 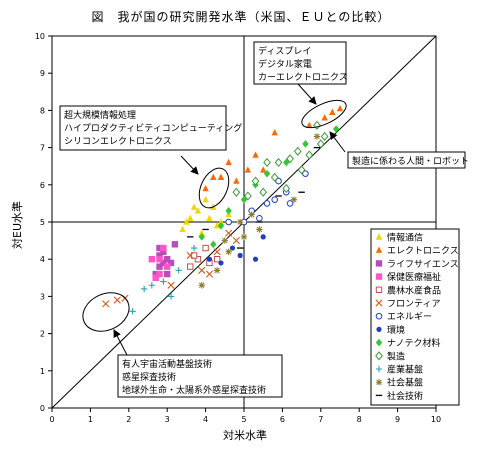 What do you see at coordinates (241, 17) in the screenshot?
I see `chart-title: 図 我が国の研究開発水準（米国、ＥＵとの比較）` at bounding box center [241, 17].